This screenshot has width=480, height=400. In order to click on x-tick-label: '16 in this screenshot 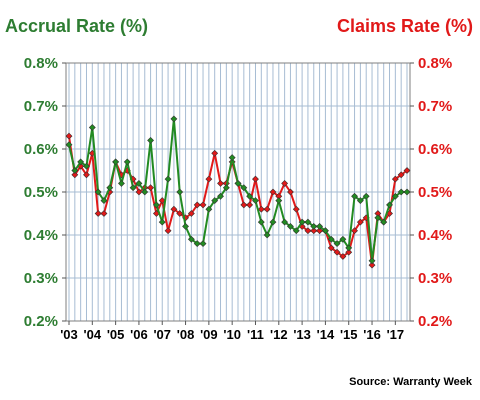, I will do `click(372, 334)`.